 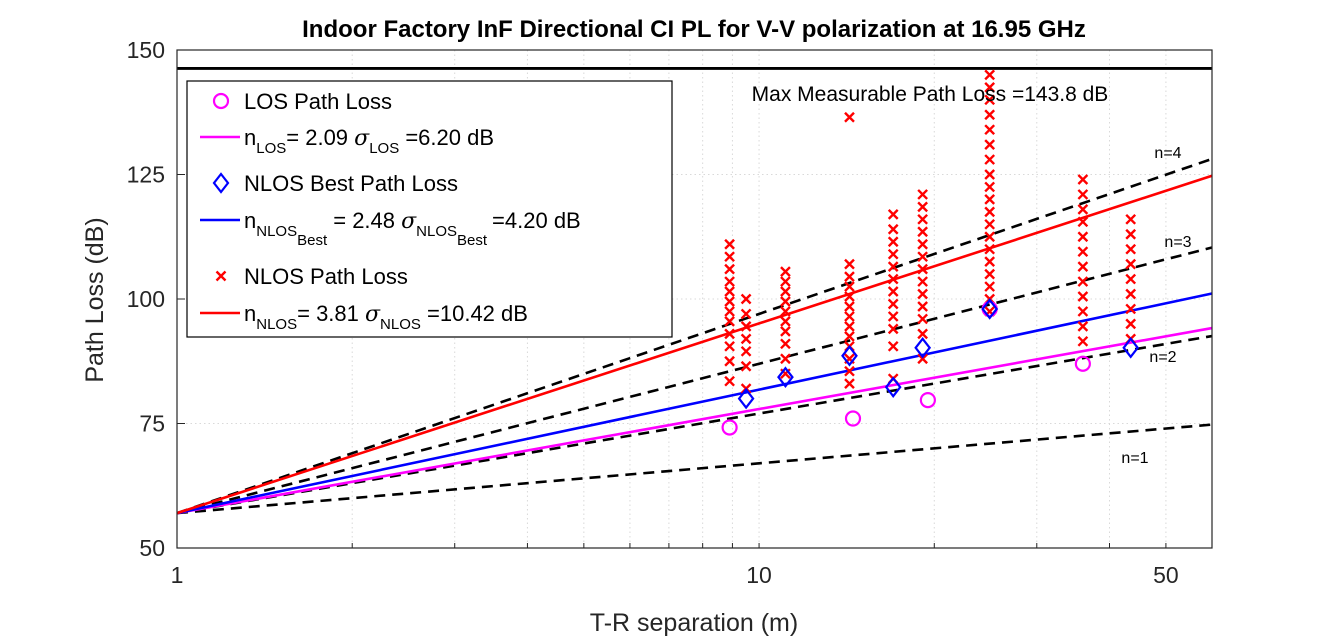 What do you see at coordinates (386, 317) in the screenshot?
I see `legend-fit-label: nNLOS= 3.81 σNLOS =10.42 dB` at bounding box center [386, 317].